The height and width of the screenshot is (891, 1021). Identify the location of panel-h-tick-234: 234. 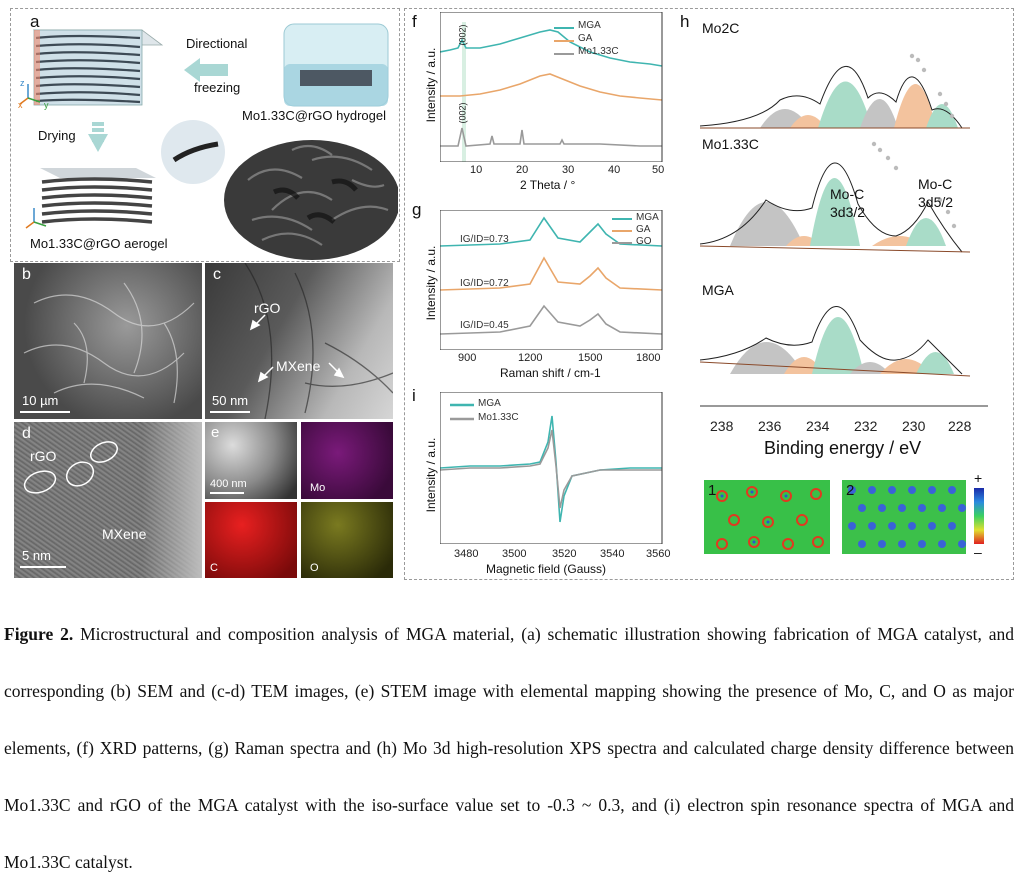
(818, 426).